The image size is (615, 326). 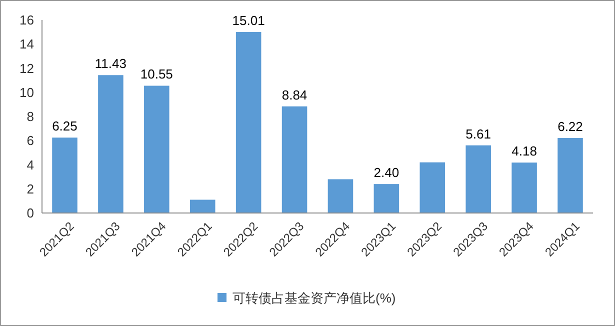 What do you see at coordinates (27, 20) in the screenshot?
I see `y-tick-label: 16` at bounding box center [27, 20].